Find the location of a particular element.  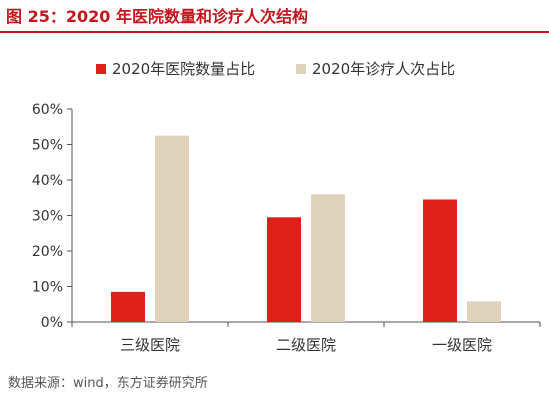

source-note: 数据来源：wind，东方证券研究所 is located at coordinates (108, 383).